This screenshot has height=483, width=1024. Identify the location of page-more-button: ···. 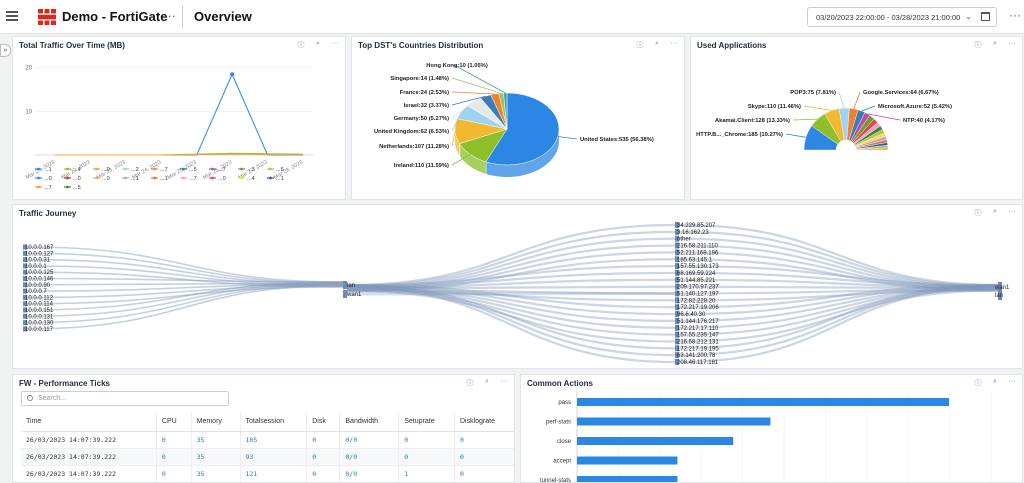
(1015, 15).